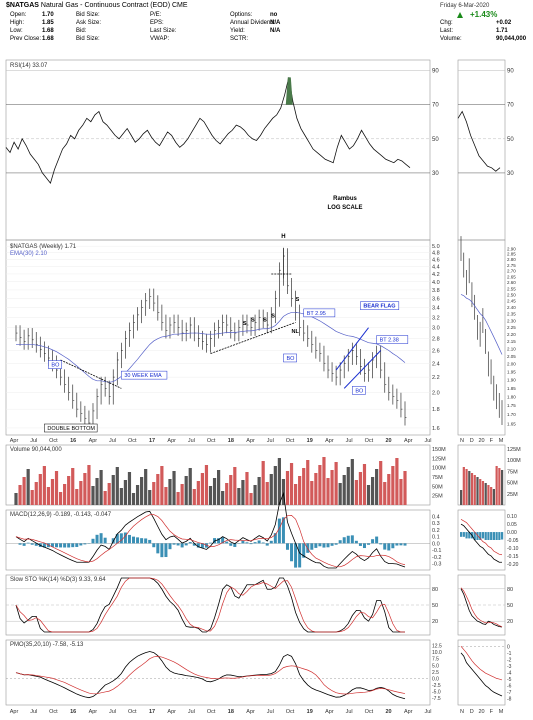  I want to click on rsi-daily-tick-label: 70, so click(510, 106).